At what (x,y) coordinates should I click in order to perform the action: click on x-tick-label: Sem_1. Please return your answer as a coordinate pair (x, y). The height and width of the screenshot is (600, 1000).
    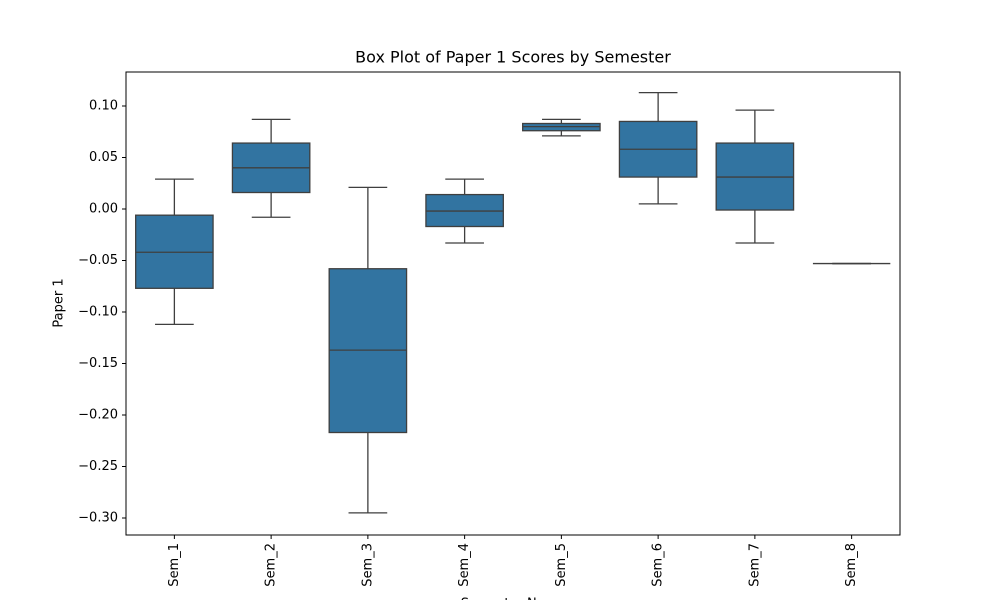
    Looking at the image, I should click on (174, 565).